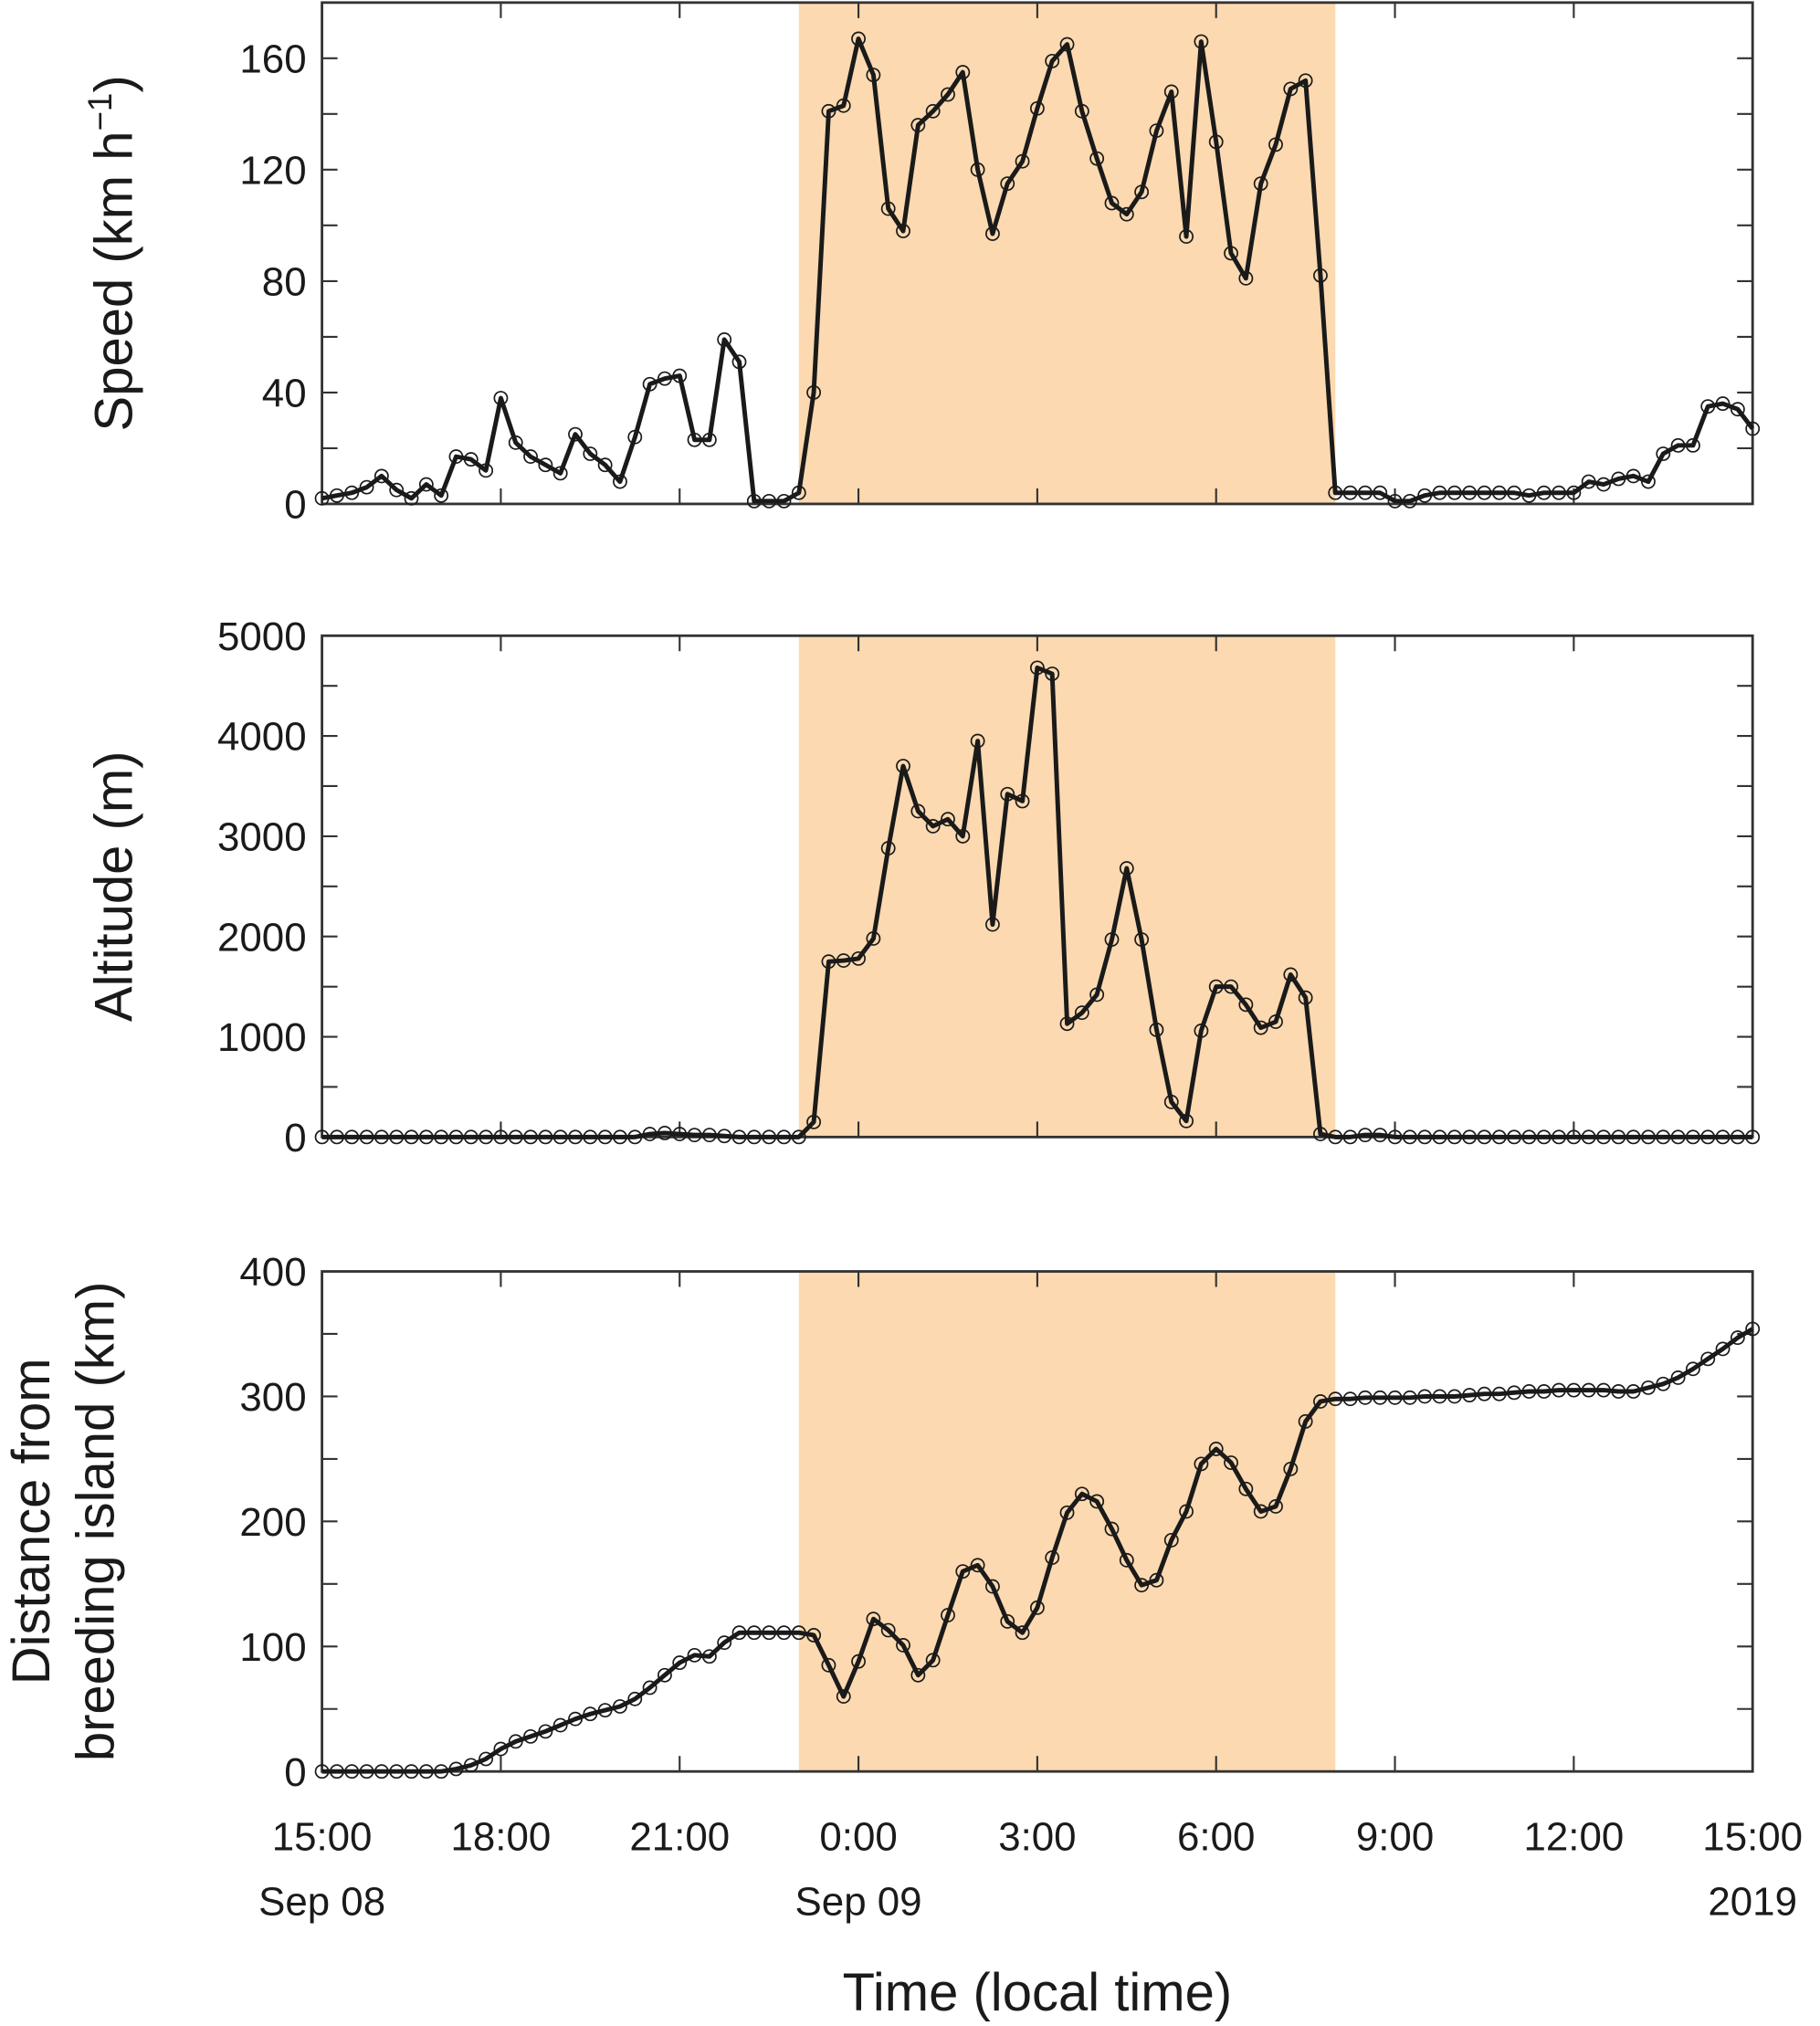 The width and height of the screenshot is (1820, 2026). What do you see at coordinates (1067, 886) in the screenshot?
I see `shaded-region` at bounding box center [1067, 886].